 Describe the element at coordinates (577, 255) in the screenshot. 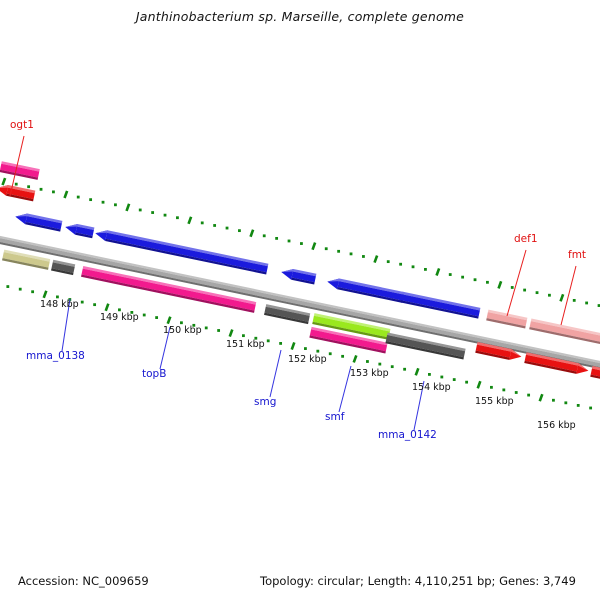

I see `label-fmt: fmt` at that location.